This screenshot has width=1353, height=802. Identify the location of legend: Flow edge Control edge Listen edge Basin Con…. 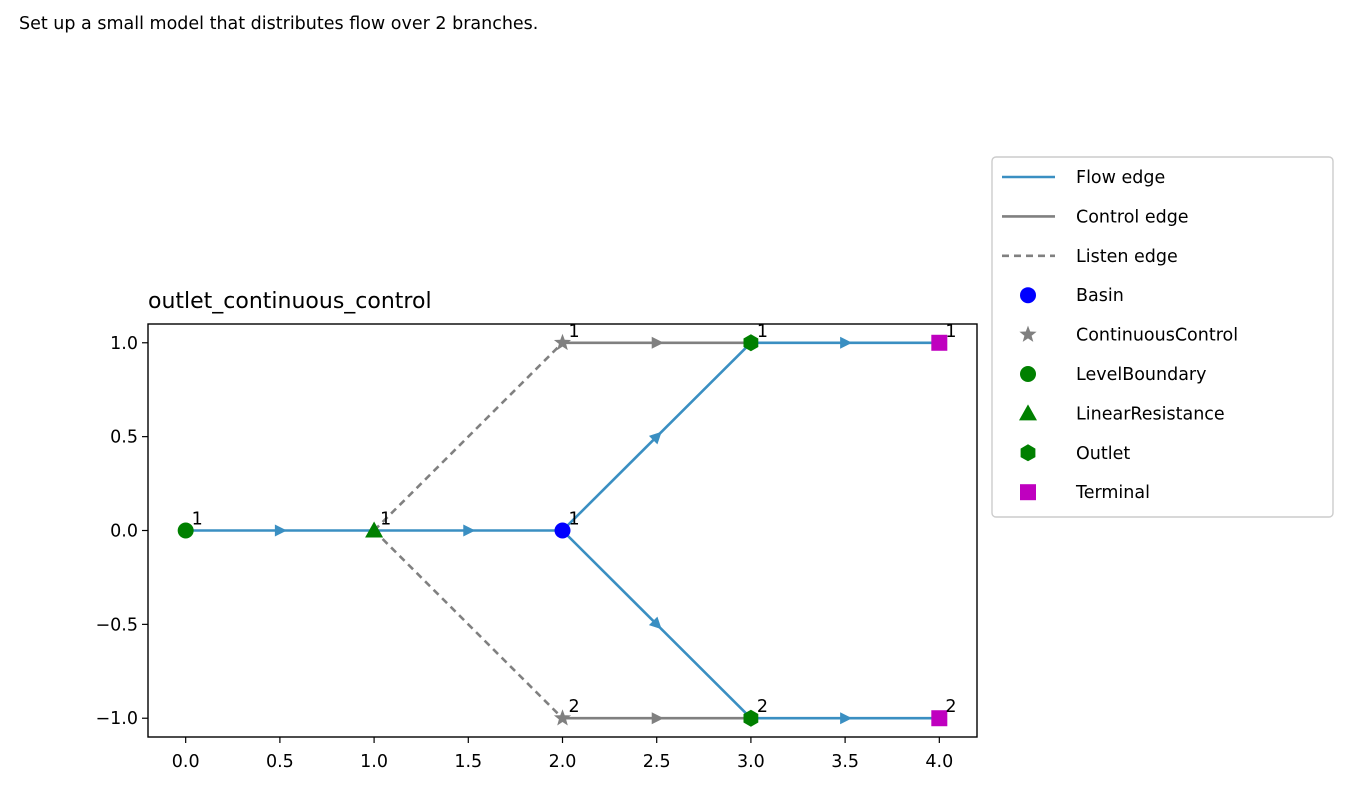
(1162, 337).